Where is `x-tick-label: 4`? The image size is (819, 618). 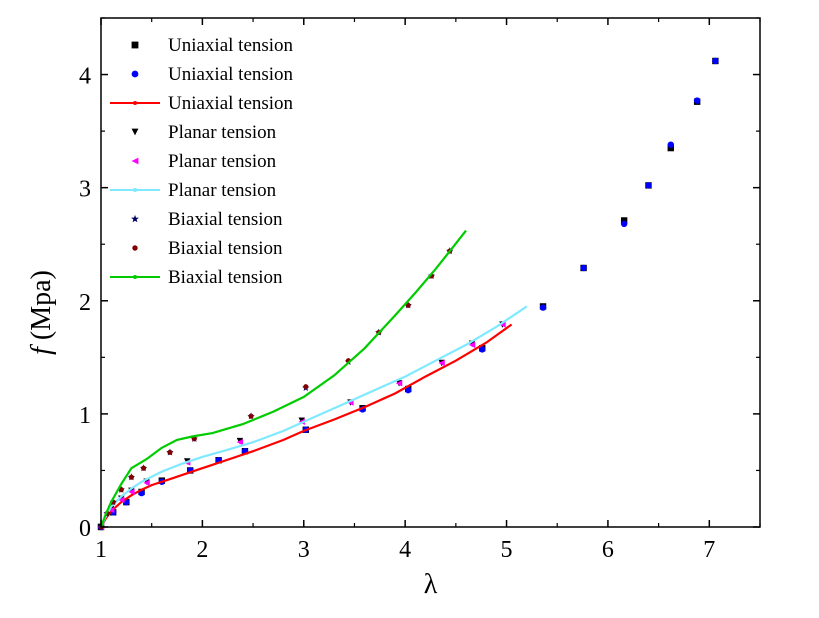 x-tick-label: 4 is located at coordinates (405, 550).